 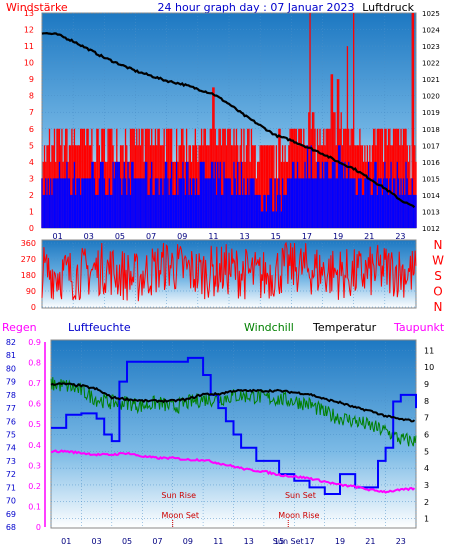 I want to click on wind-tick-label: 1, so click(x=31, y=211).